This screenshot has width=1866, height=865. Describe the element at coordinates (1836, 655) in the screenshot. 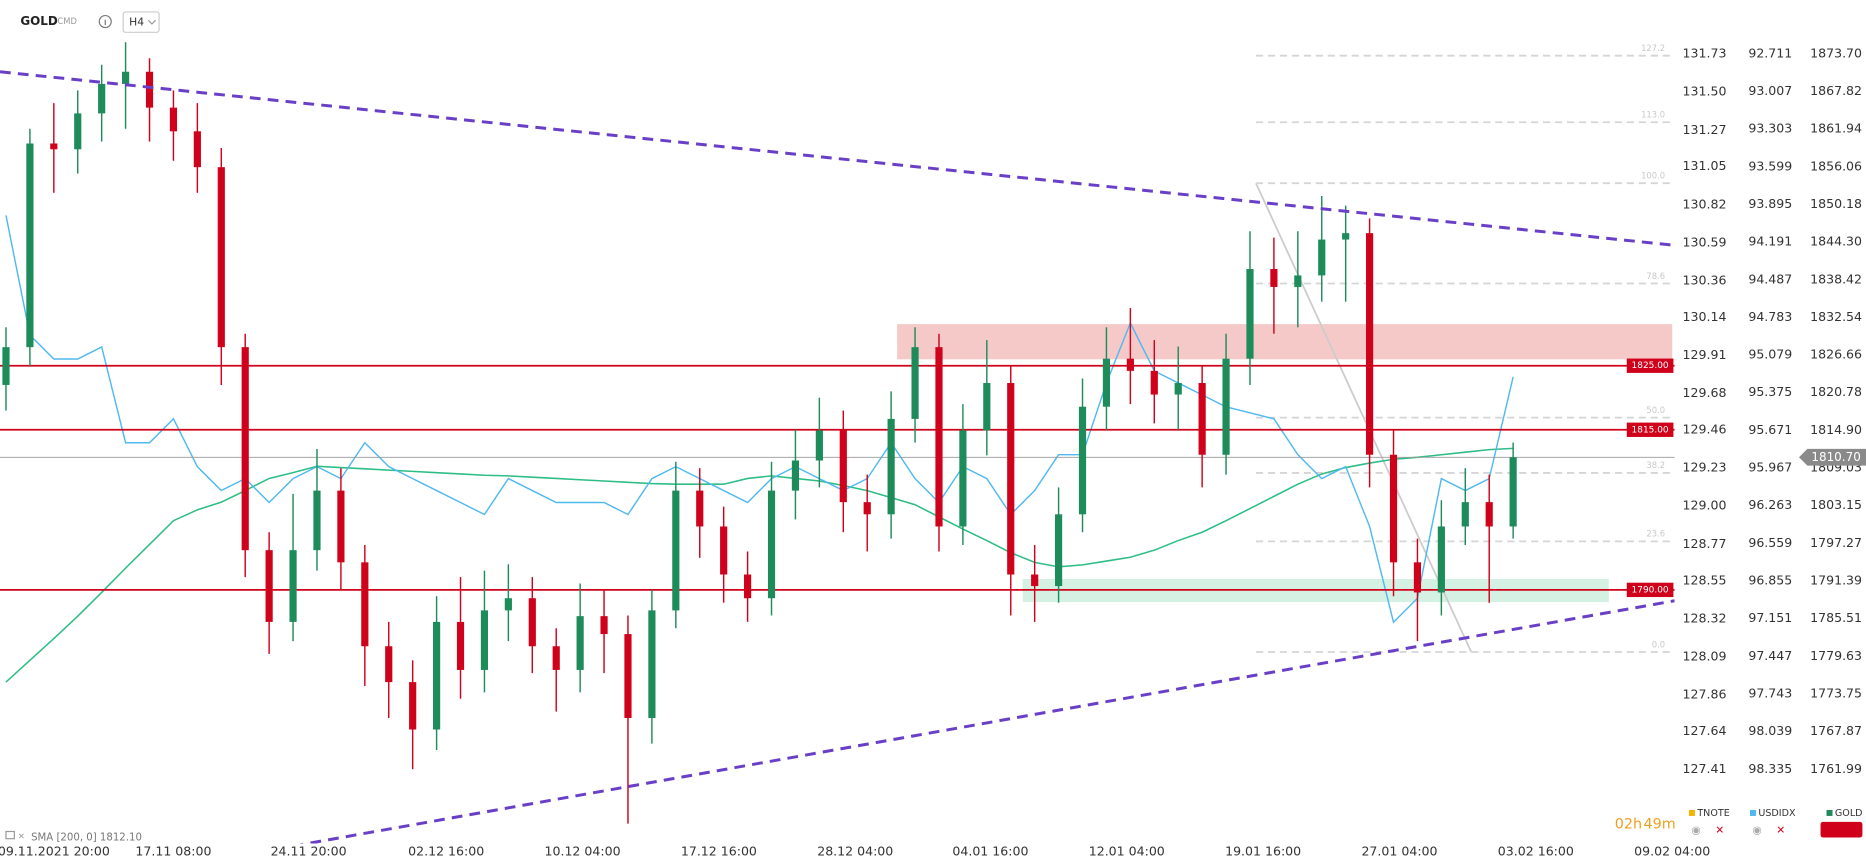

I see `y-tick-label: 1779.63` at that location.